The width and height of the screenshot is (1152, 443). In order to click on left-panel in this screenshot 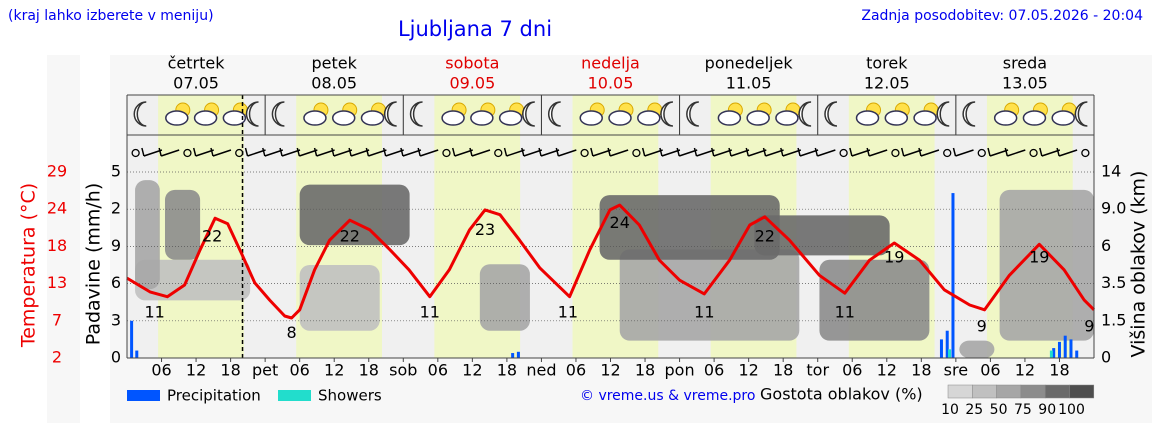, I will do `click(63, 239)`.